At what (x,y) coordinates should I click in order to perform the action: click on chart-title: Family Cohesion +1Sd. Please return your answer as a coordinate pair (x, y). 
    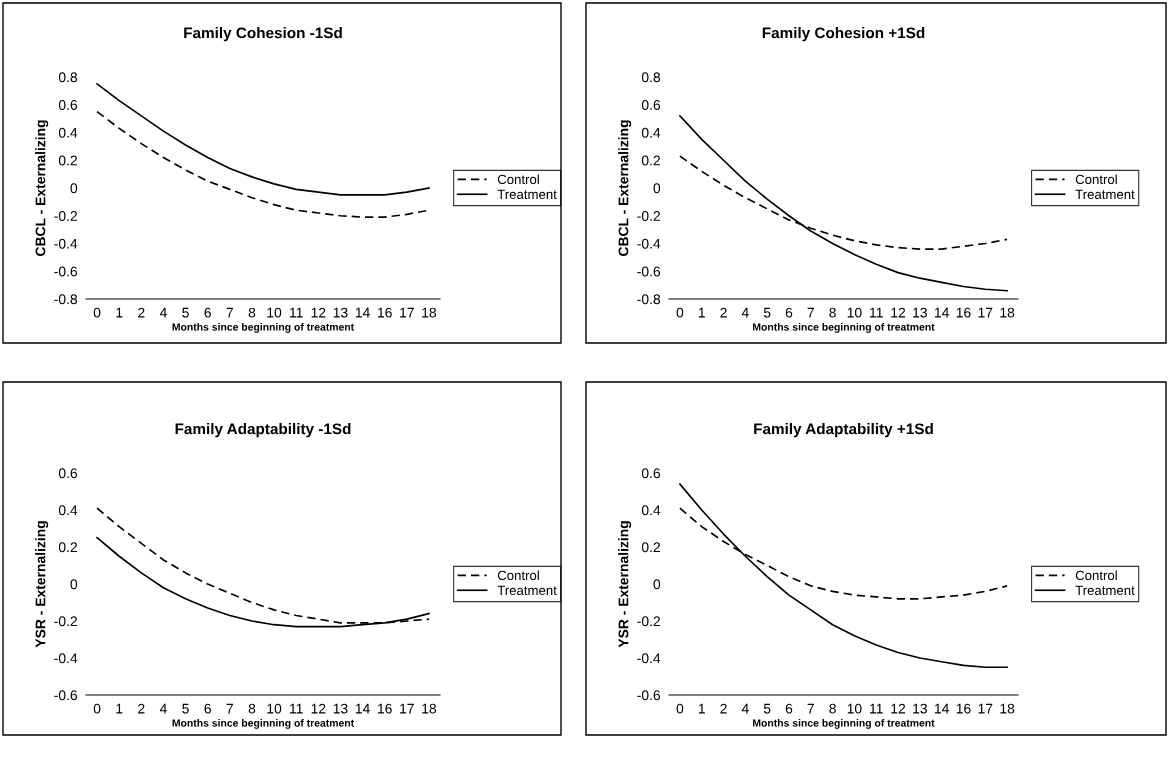
    Looking at the image, I should click on (843, 34).